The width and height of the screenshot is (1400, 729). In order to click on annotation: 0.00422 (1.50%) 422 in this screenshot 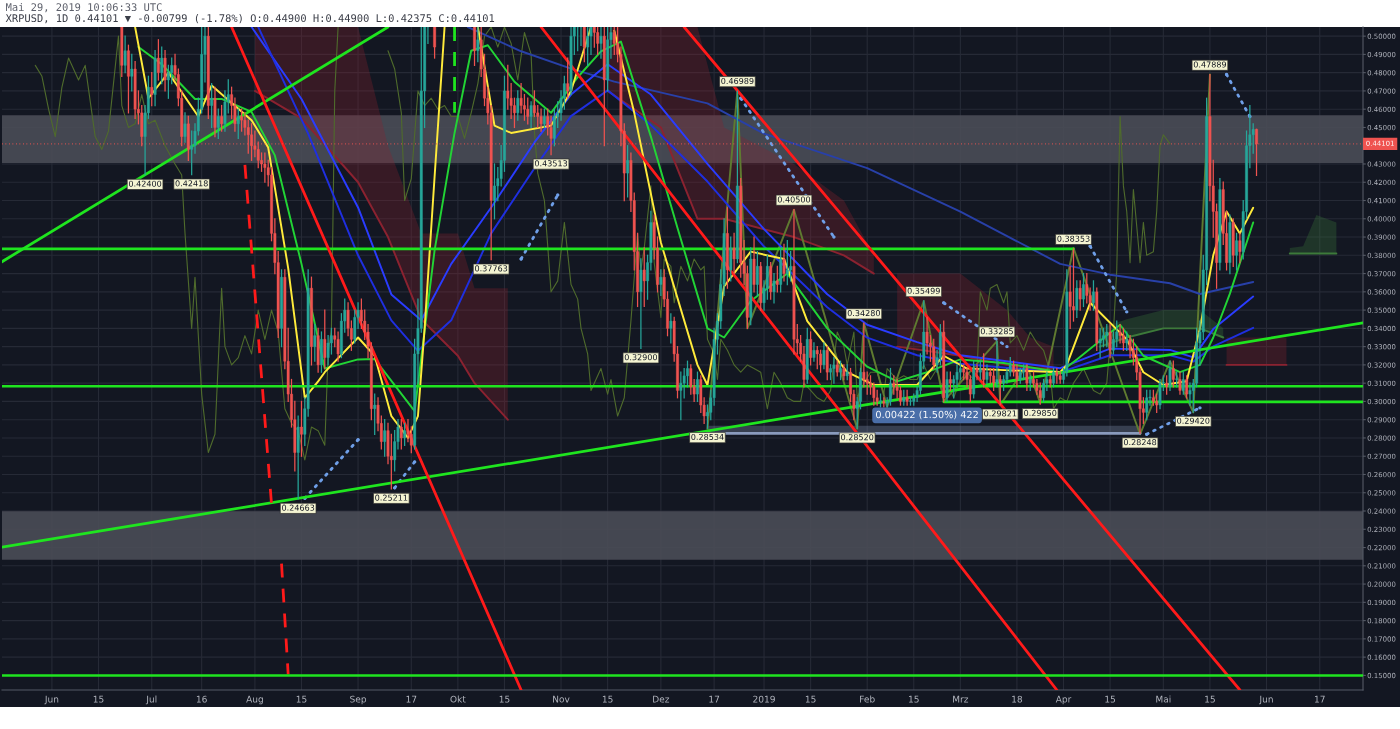, I will do `click(927, 415)`.